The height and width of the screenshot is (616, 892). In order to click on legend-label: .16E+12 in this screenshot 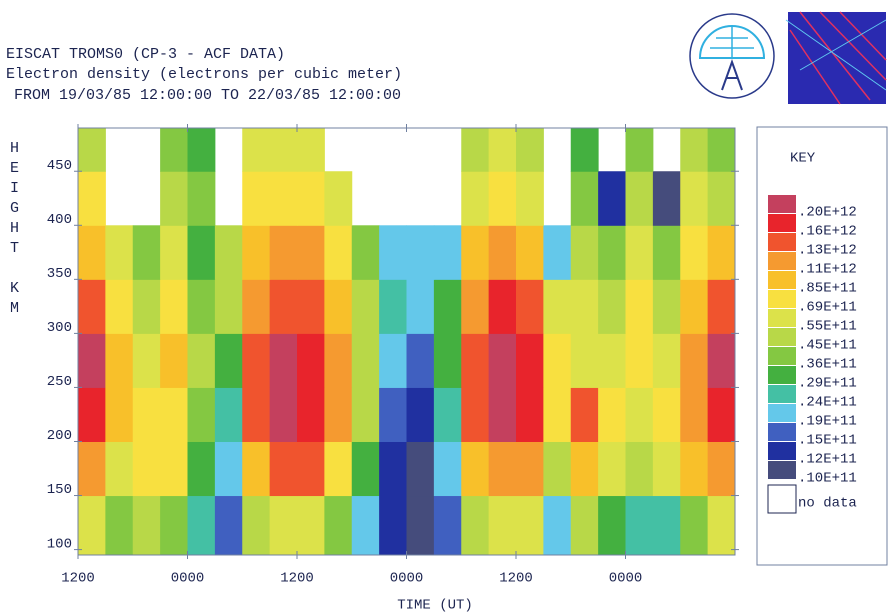, I will do `click(827, 232)`.